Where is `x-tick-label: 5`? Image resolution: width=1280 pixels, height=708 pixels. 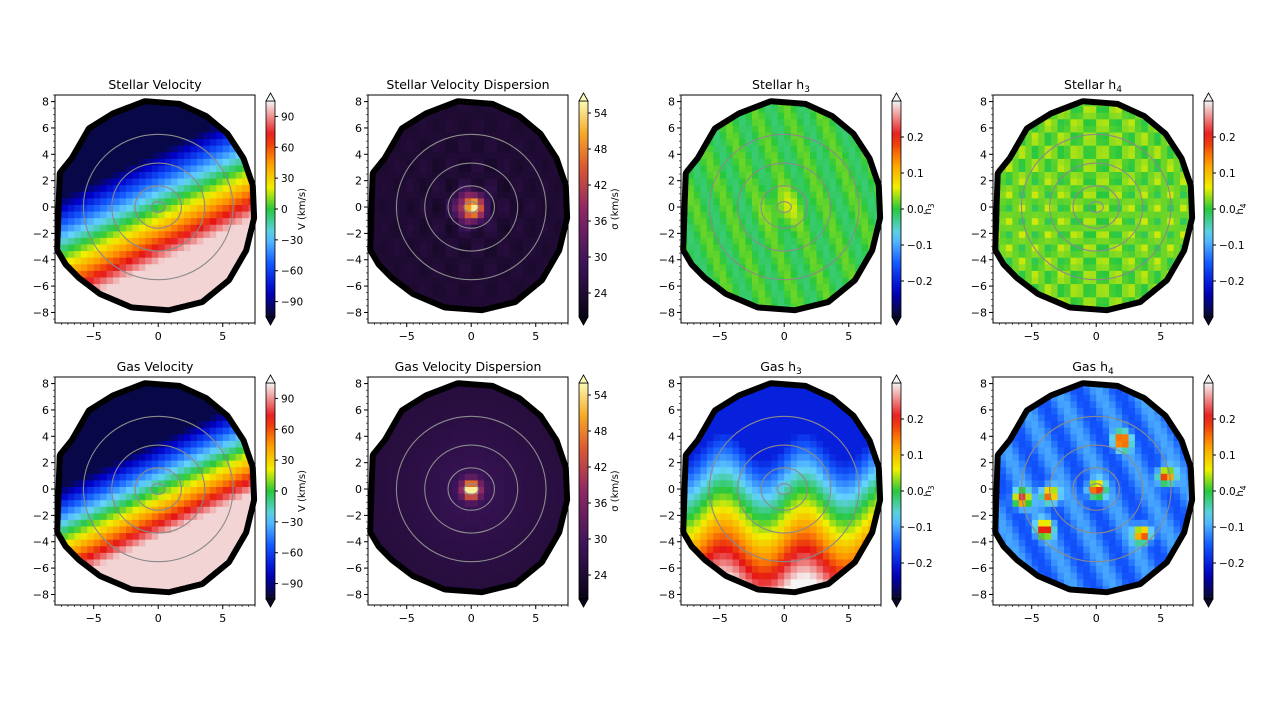
x-tick-label: 5 is located at coordinates (222, 336).